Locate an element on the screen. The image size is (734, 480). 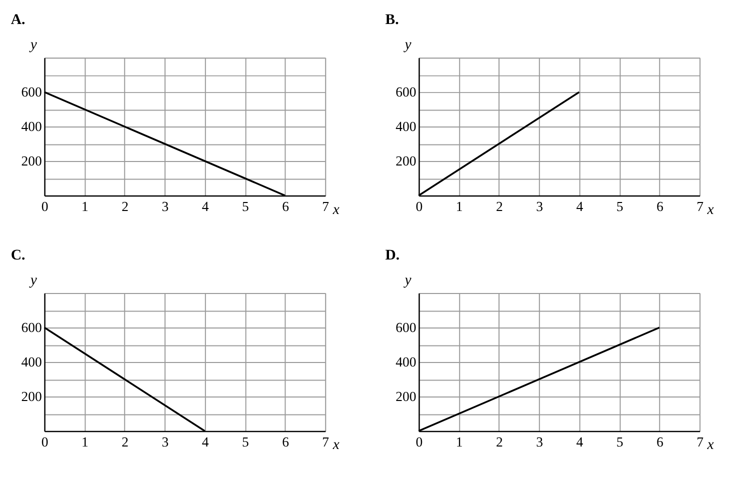
chart-title: C. is located at coordinates (18, 256).